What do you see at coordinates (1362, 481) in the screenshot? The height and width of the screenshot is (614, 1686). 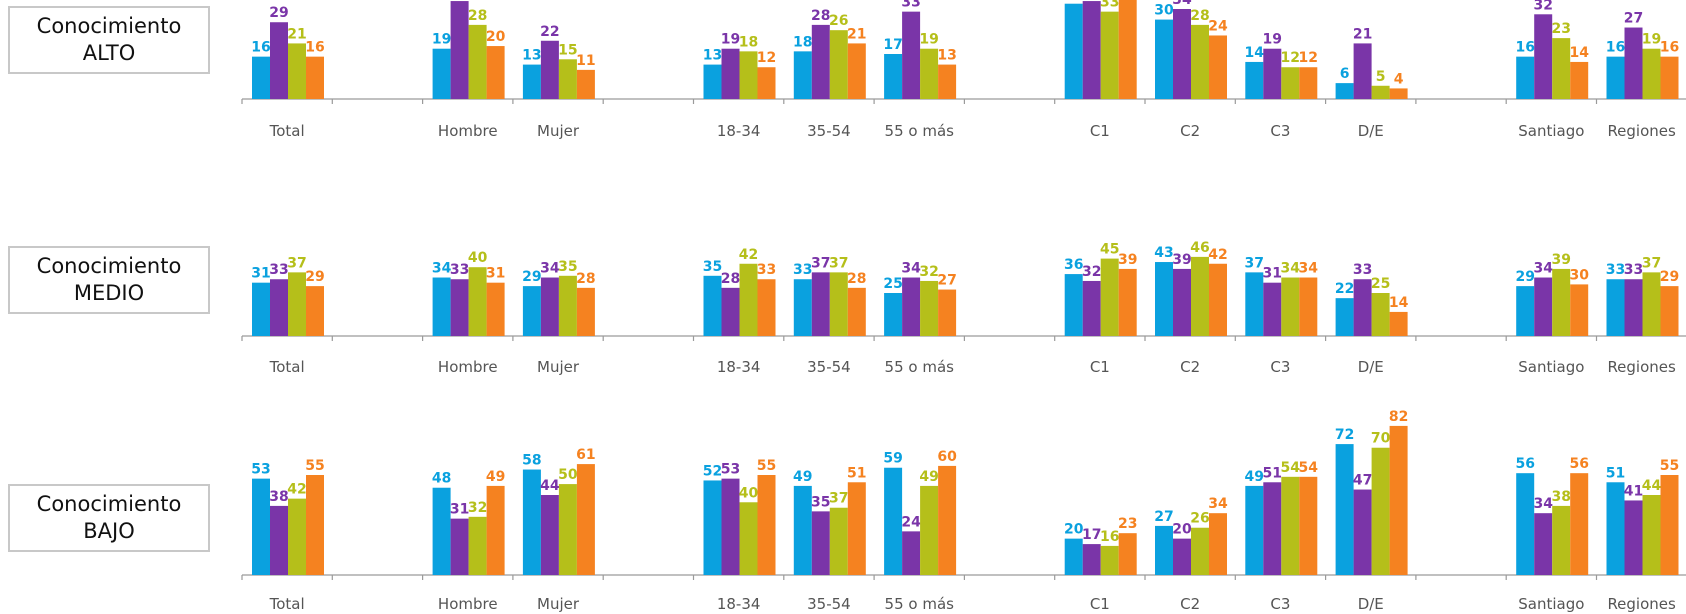 I see `data-label: 47` at bounding box center [1362, 481].